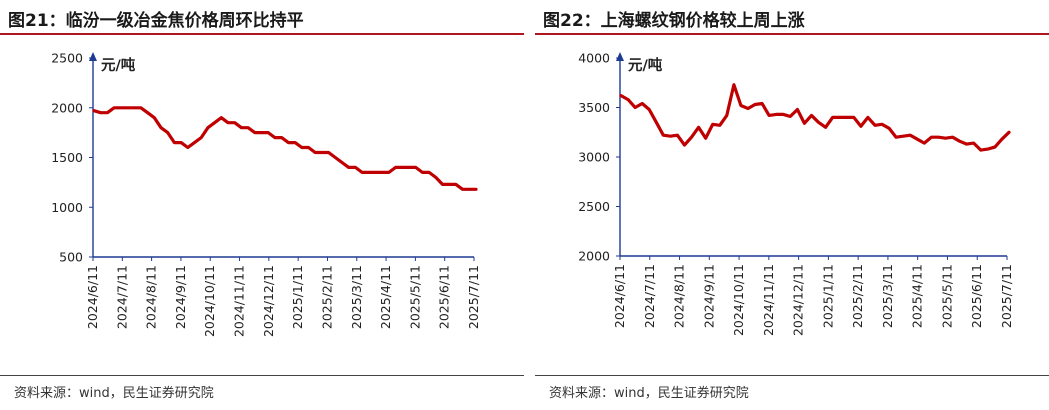 Image resolution: width=1049 pixels, height=410 pixels. Describe the element at coordinates (594, 157) in the screenshot. I see `right-y-tick-label: 3000` at that location.